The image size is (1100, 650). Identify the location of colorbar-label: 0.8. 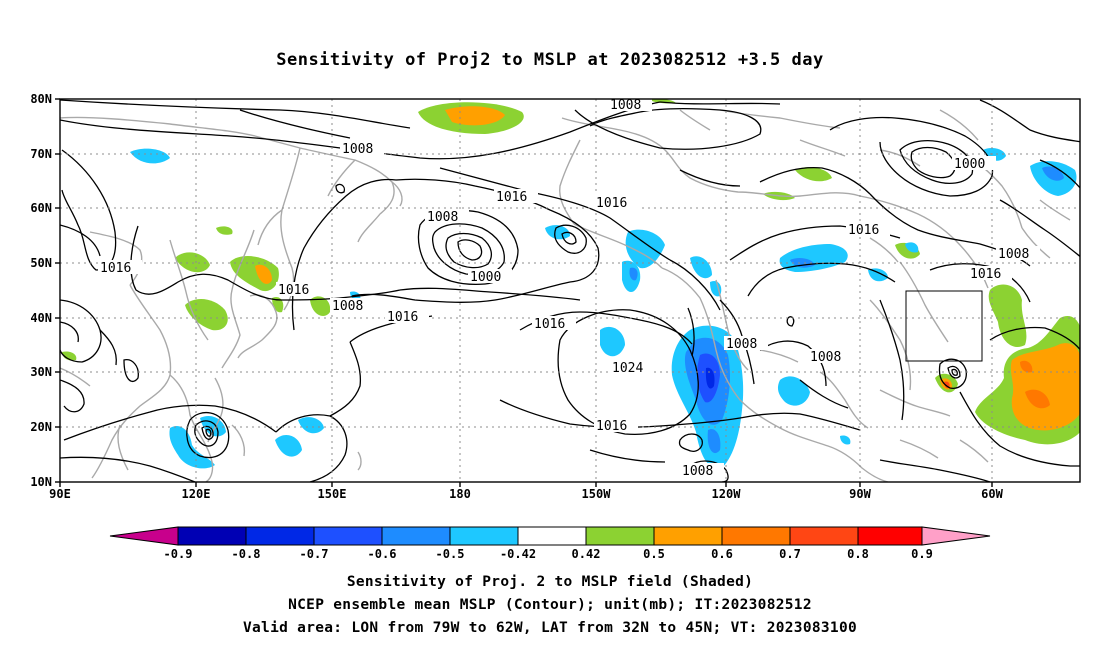
(858, 554).